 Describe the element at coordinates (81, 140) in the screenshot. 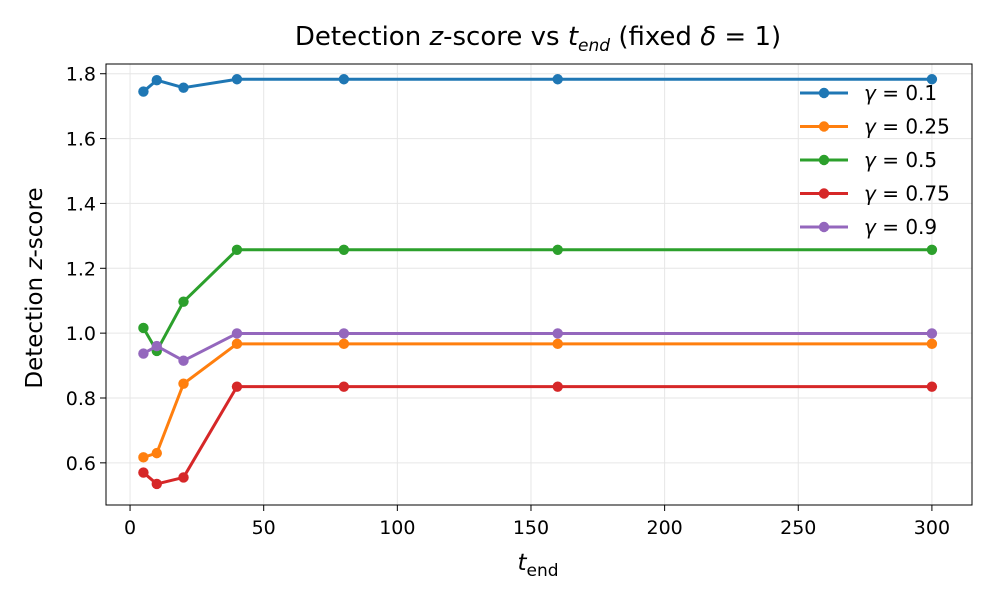

I see `y-tick-label: 1.6` at that location.